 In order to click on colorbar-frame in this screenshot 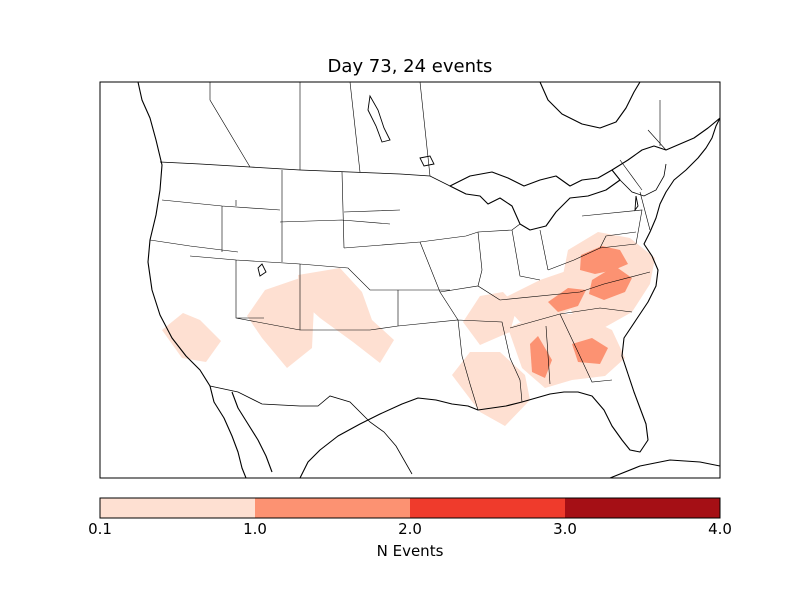, I will do `click(410, 508)`.